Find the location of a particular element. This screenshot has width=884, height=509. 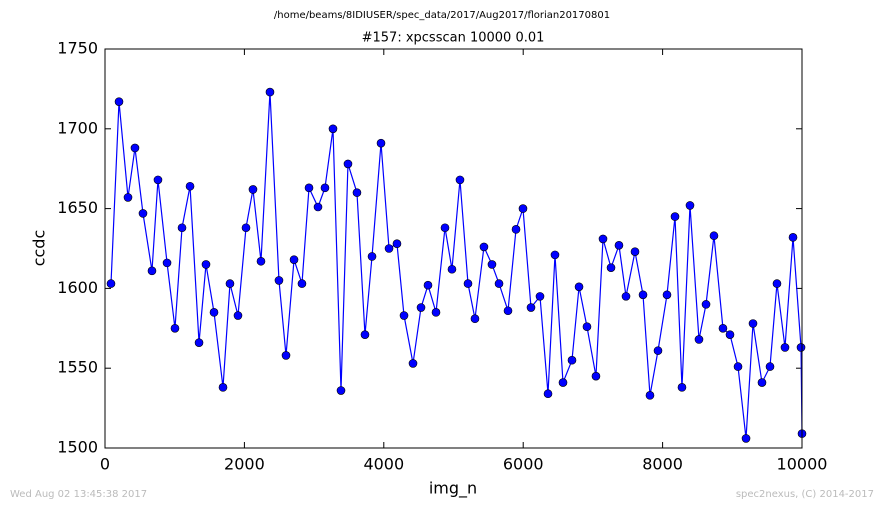

x-tick-label: 2000 is located at coordinates (244, 464).